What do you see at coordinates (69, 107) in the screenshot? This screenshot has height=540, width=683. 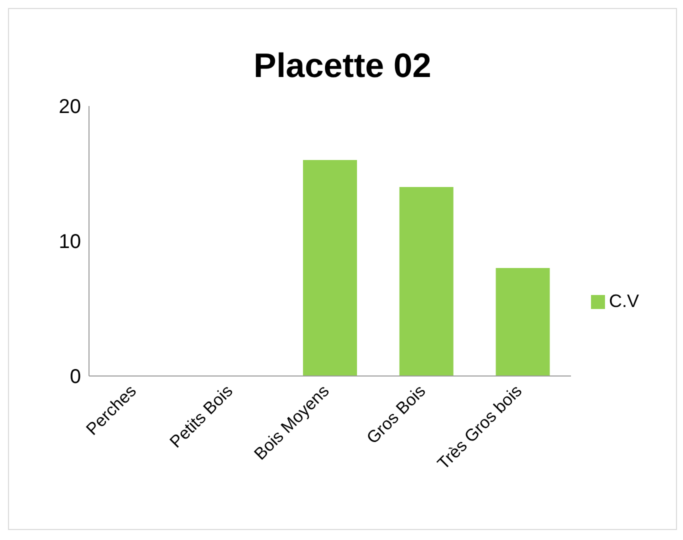 I see `y-tick-label: 20` at bounding box center [69, 107].